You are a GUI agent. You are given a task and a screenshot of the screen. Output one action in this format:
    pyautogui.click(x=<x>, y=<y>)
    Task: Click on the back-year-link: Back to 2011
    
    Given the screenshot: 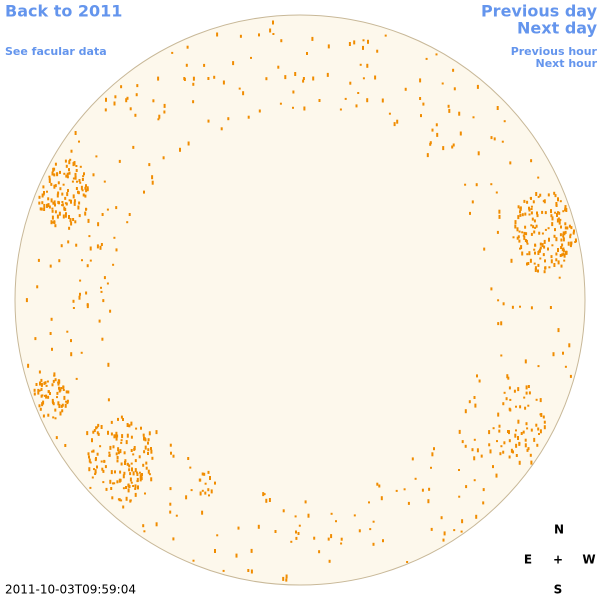 What is the action you would take?
    pyautogui.click(x=63, y=11)
    